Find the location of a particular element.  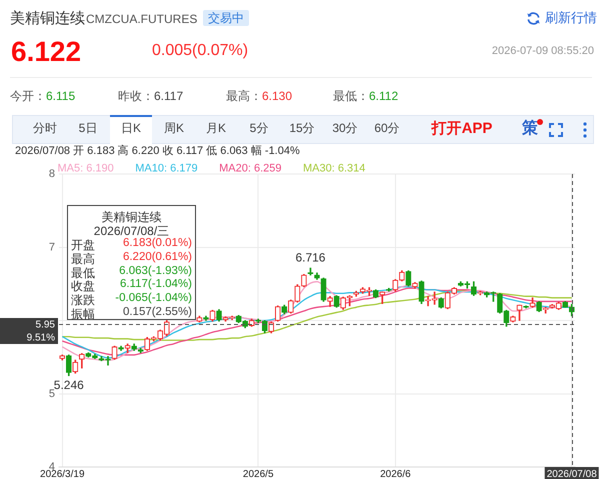

x-tick-label: 2026/3/19 is located at coordinates (62, 473).